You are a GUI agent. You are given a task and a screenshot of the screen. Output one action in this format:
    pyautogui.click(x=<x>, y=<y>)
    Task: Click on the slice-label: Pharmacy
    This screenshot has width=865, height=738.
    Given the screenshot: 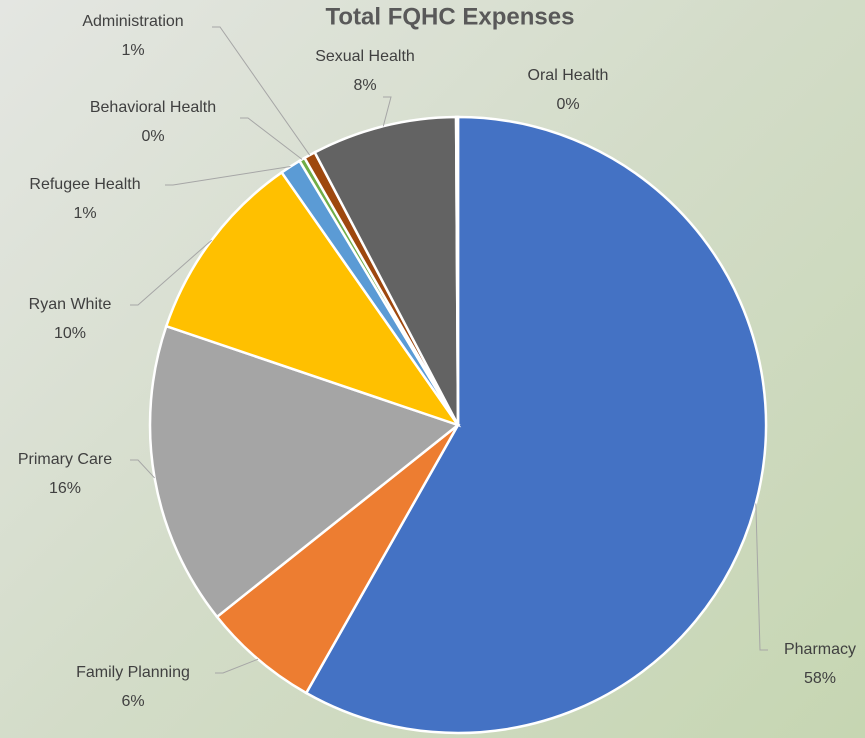 What is the action you would take?
    pyautogui.click(x=820, y=649)
    